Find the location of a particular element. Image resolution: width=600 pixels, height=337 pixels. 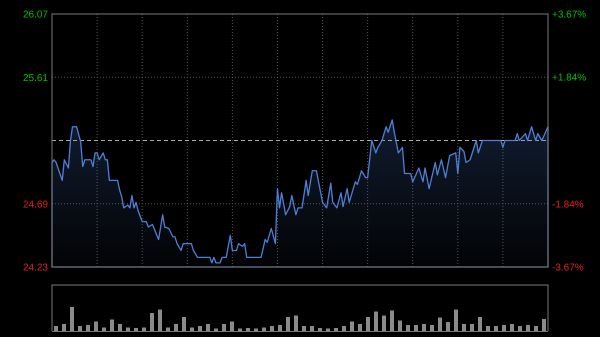

y-tick-label: 25.61 is located at coordinates (35, 78).